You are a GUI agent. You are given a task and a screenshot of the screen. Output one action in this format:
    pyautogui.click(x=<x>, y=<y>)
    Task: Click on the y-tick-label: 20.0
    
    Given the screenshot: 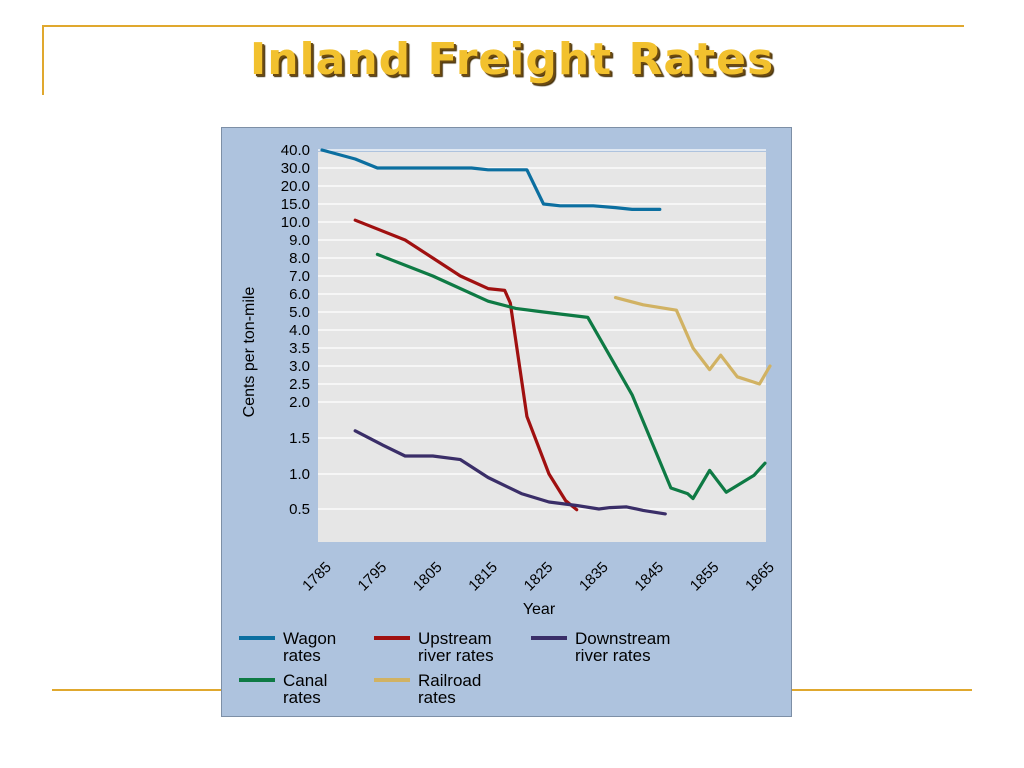 What is the action you would take?
    pyautogui.click(x=295, y=186)
    